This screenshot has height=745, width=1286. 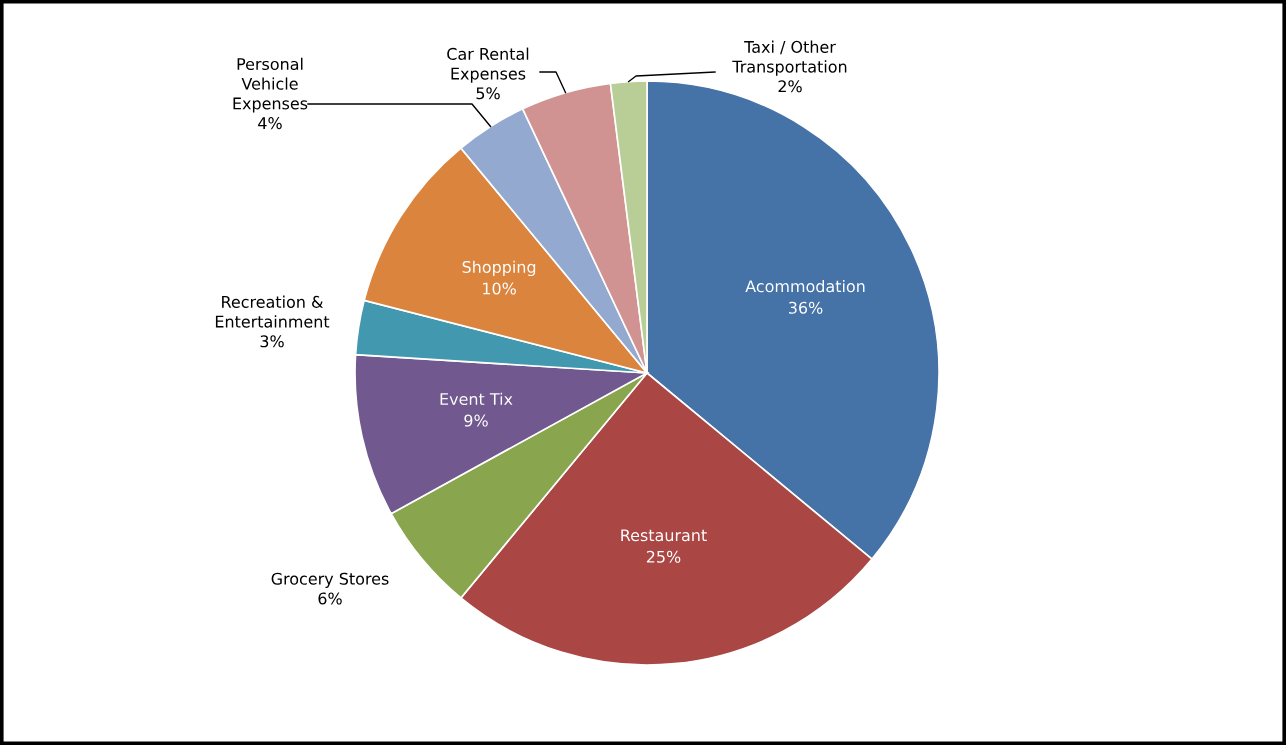 I want to click on slice-label: Grocery Stores, so click(x=330, y=580).